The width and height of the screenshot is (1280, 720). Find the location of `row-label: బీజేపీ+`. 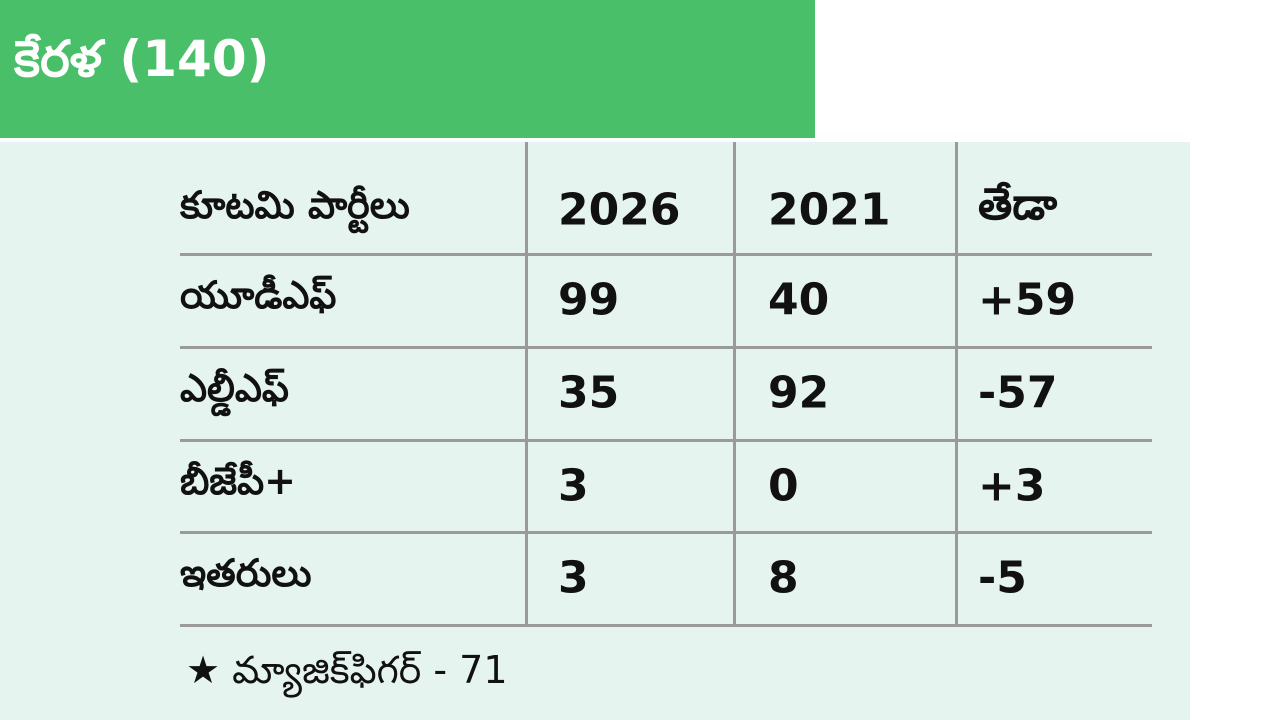

row-label: బీజేపీ+ is located at coordinates (238, 481).